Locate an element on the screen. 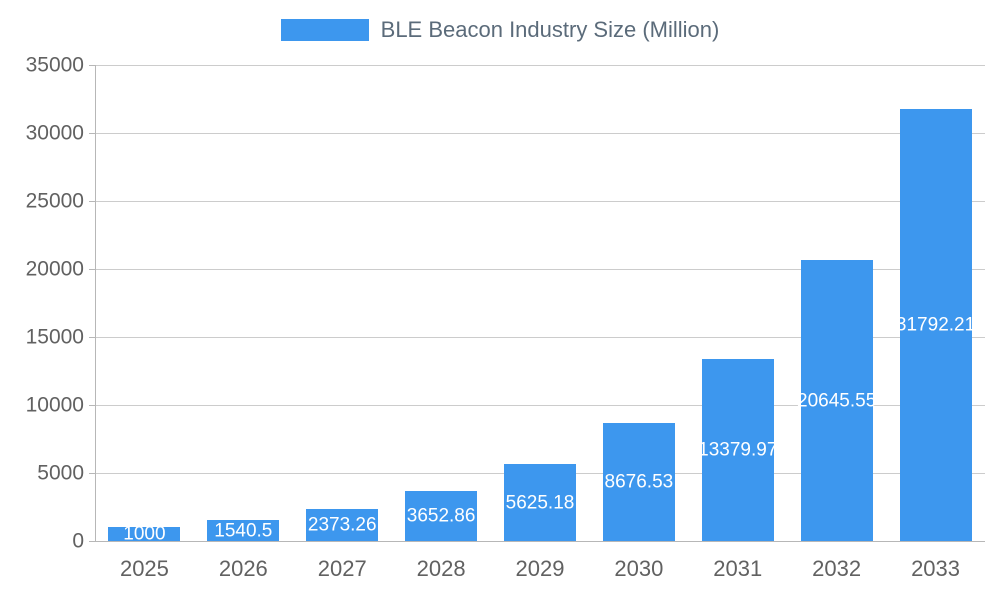 This screenshot has height=600, width=1000. legend-series-label: BLE Beacon Industry Size (Million) is located at coordinates (550, 29).